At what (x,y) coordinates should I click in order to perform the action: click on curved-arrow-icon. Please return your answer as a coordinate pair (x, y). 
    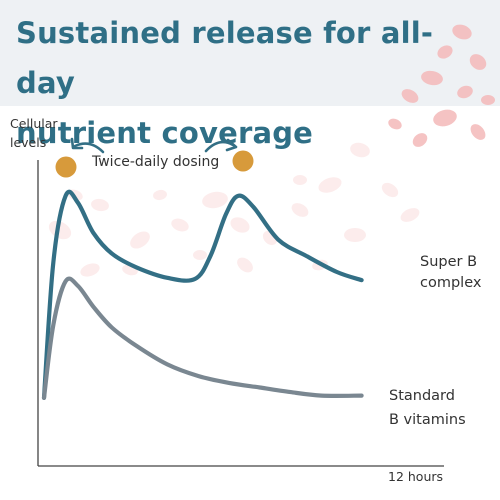
    Looking at the image, I should click on (89, 148).